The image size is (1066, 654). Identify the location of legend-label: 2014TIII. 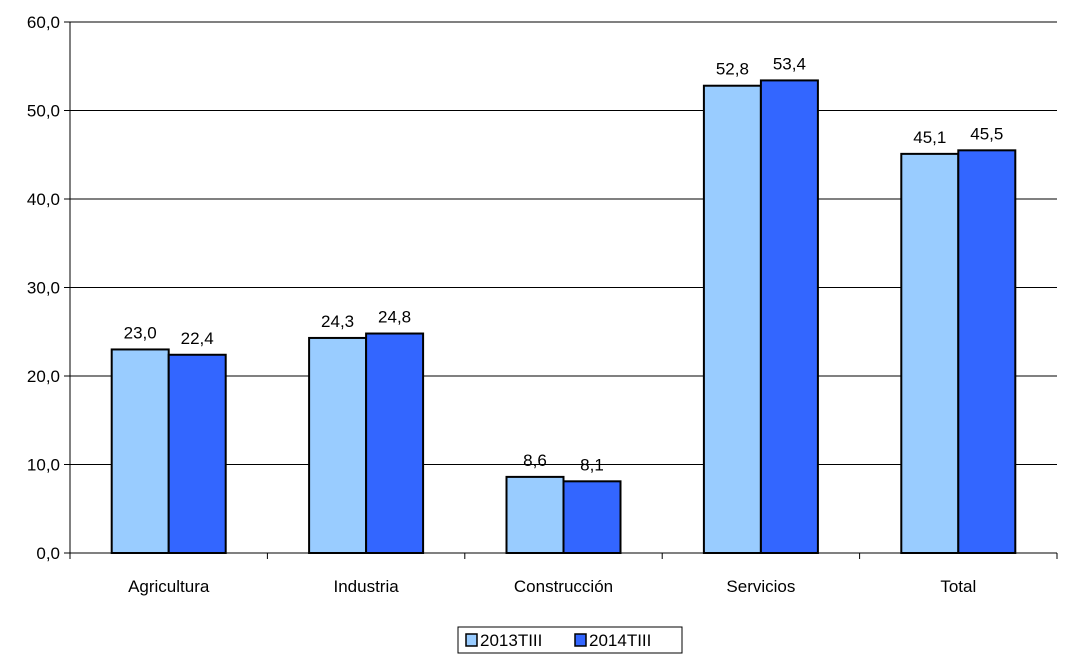
(620, 640).